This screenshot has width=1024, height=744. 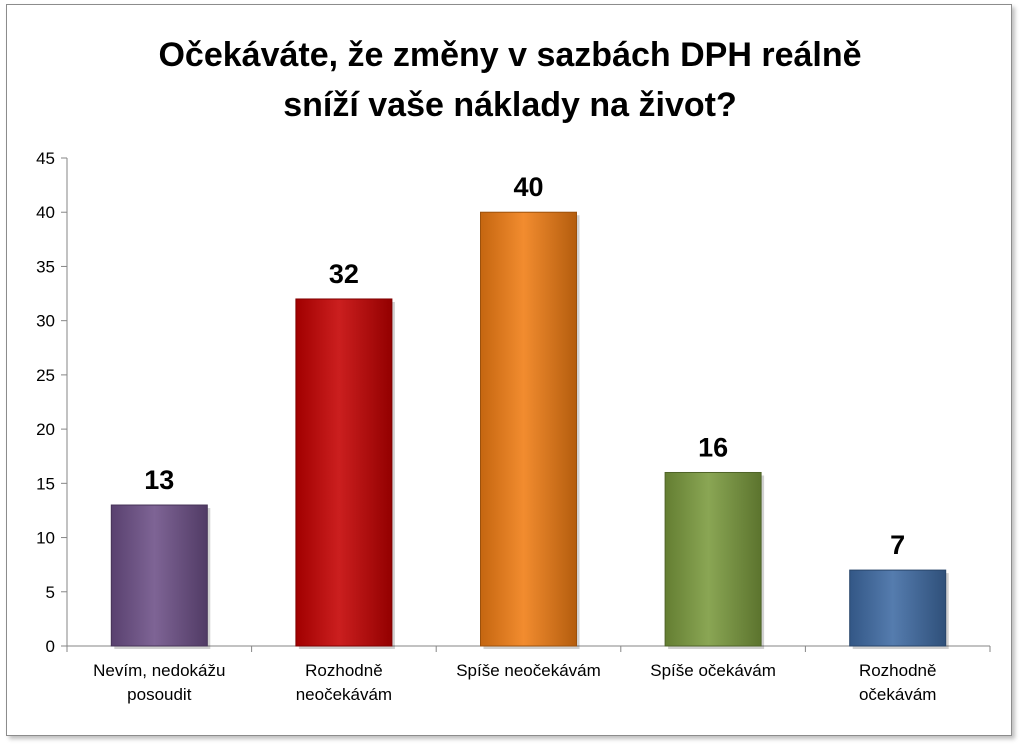 What do you see at coordinates (344, 682) in the screenshot?
I see `x-tick-label: Rozhodně neočekávám` at bounding box center [344, 682].